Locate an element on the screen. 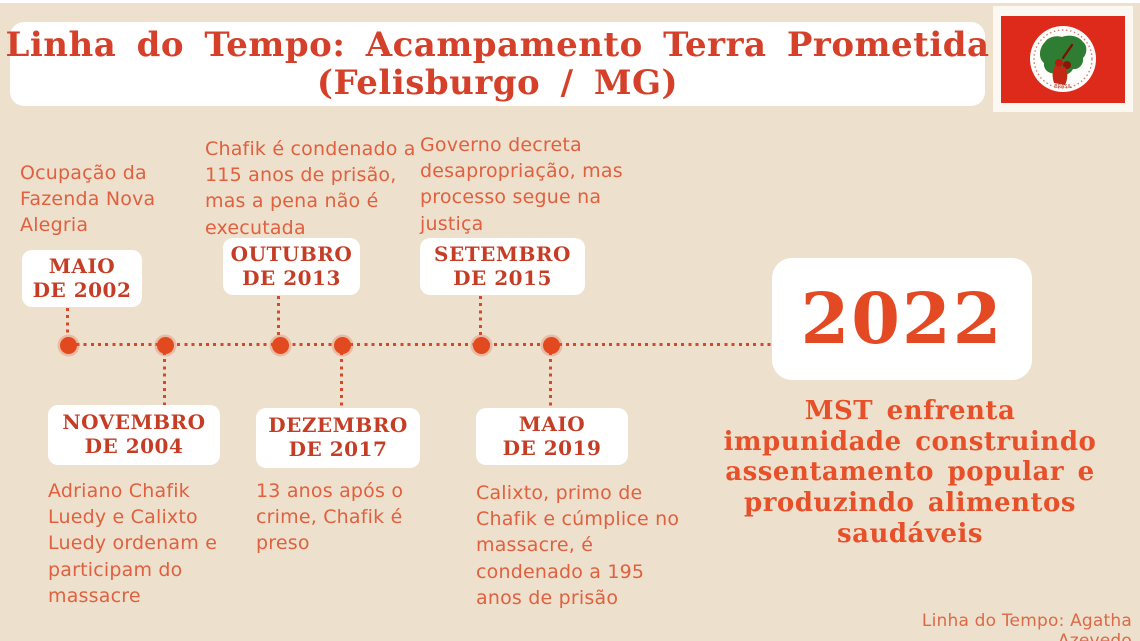 The width and height of the screenshot is (1140, 641). mst-flag-logo: BRASIL is located at coordinates (1063, 59).